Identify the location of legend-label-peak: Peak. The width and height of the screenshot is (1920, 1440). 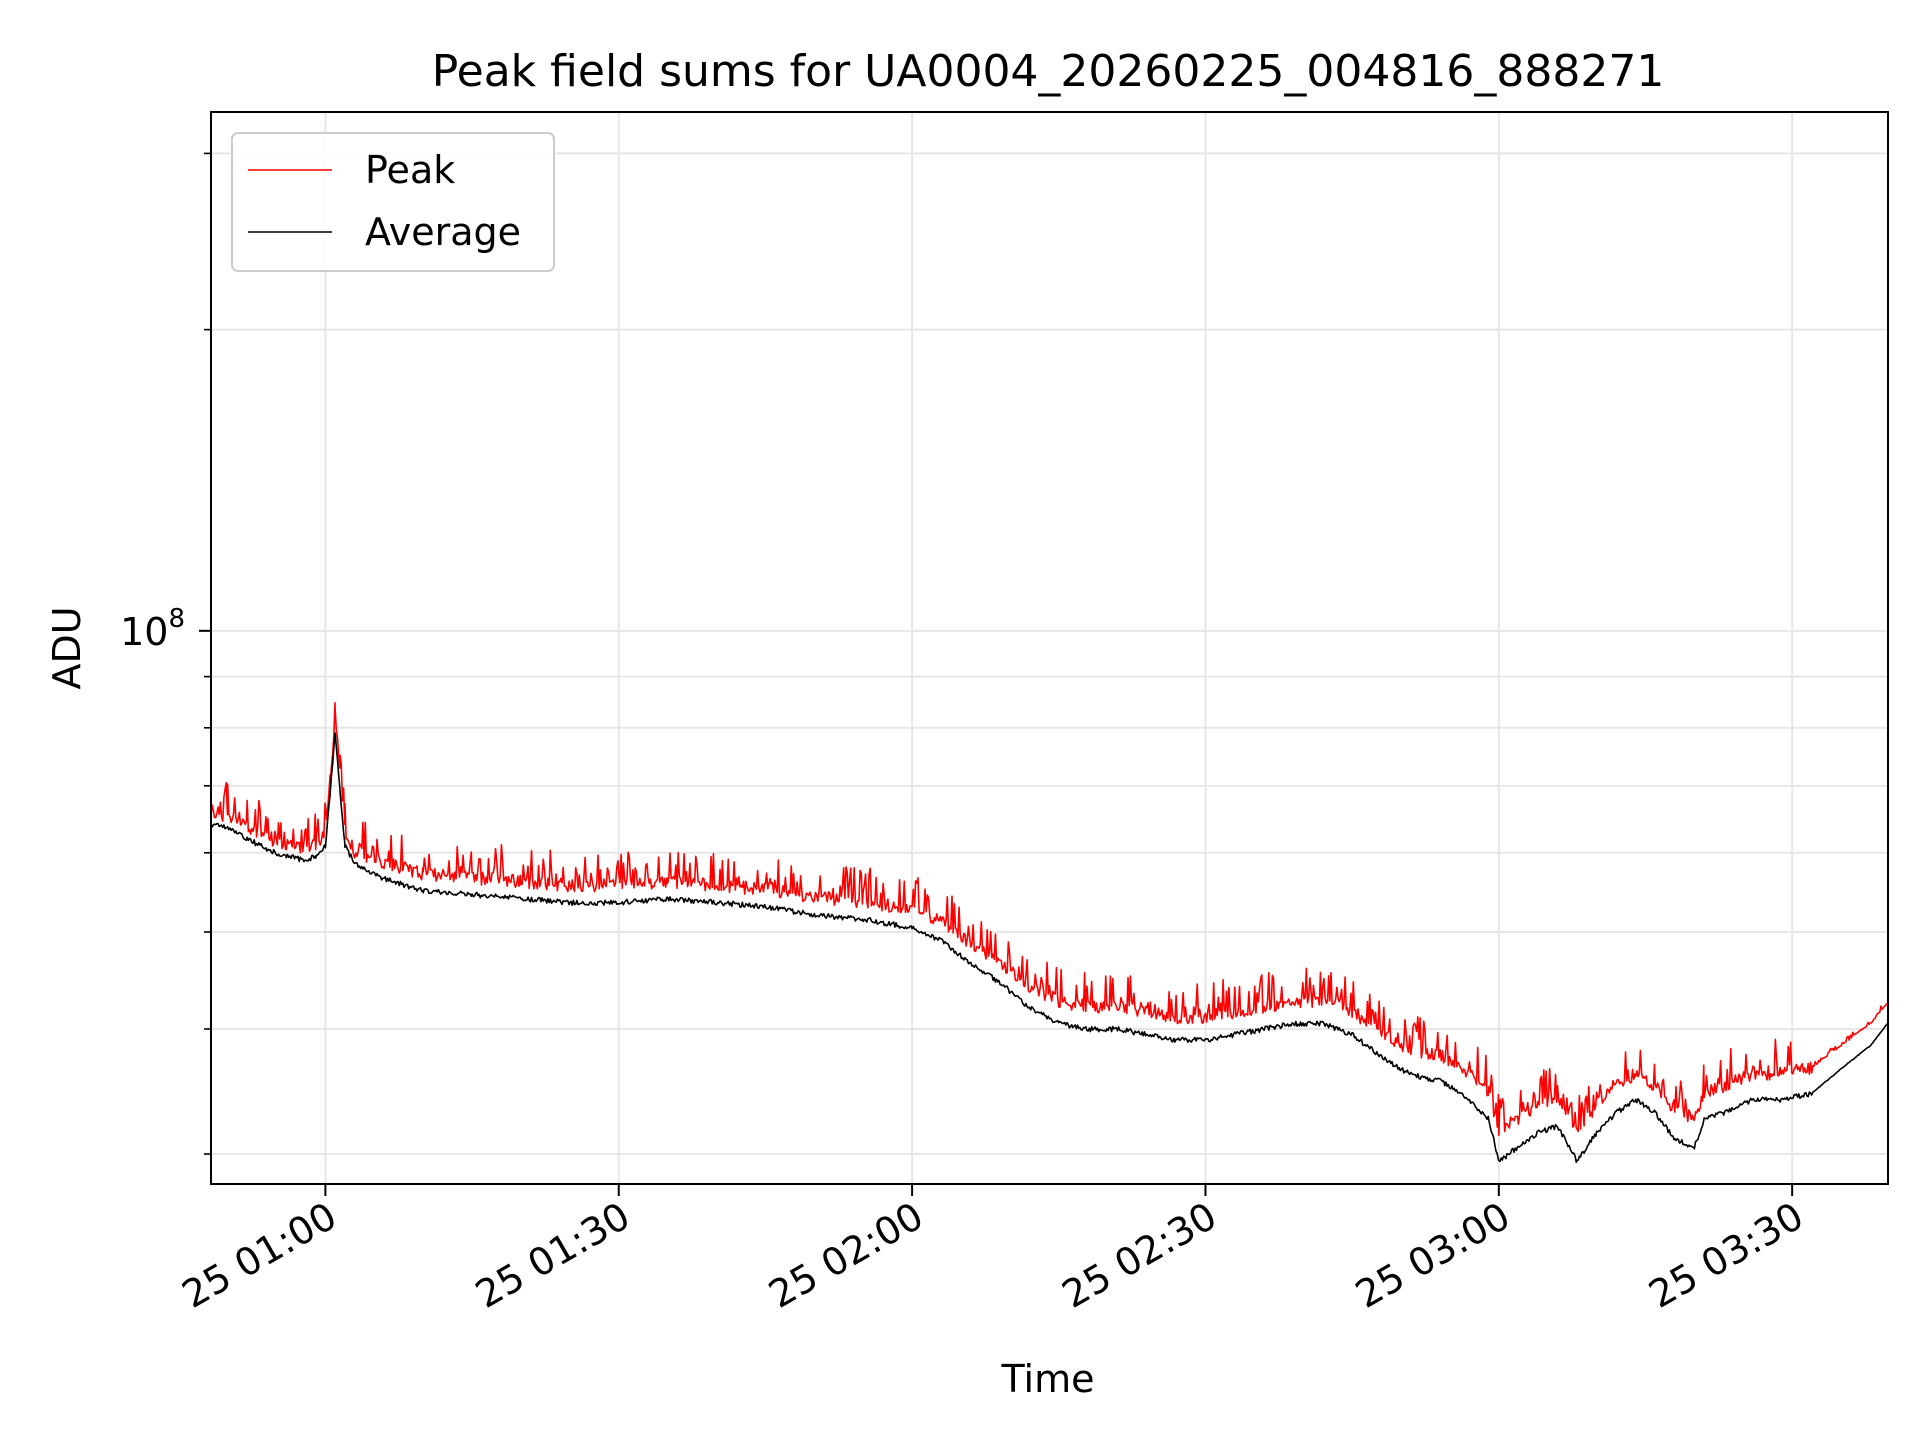
(410, 170).